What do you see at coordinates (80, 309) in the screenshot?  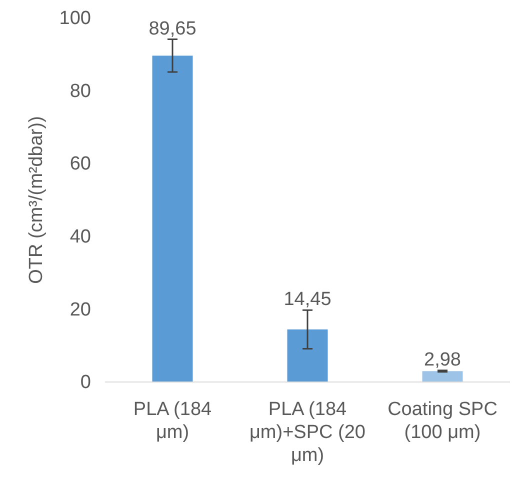 I see `y-tick-label: 20` at bounding box center [80, 309].